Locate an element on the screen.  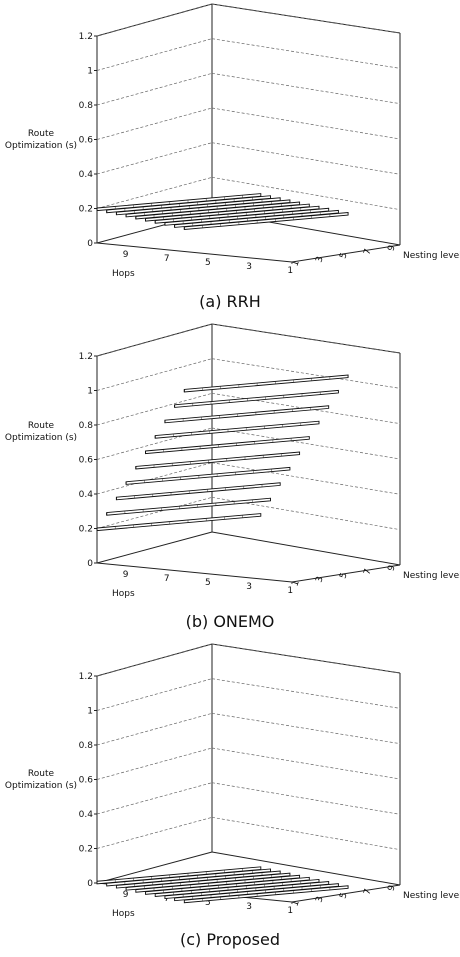
hops-axis-line is located at coordinates (194, 252).